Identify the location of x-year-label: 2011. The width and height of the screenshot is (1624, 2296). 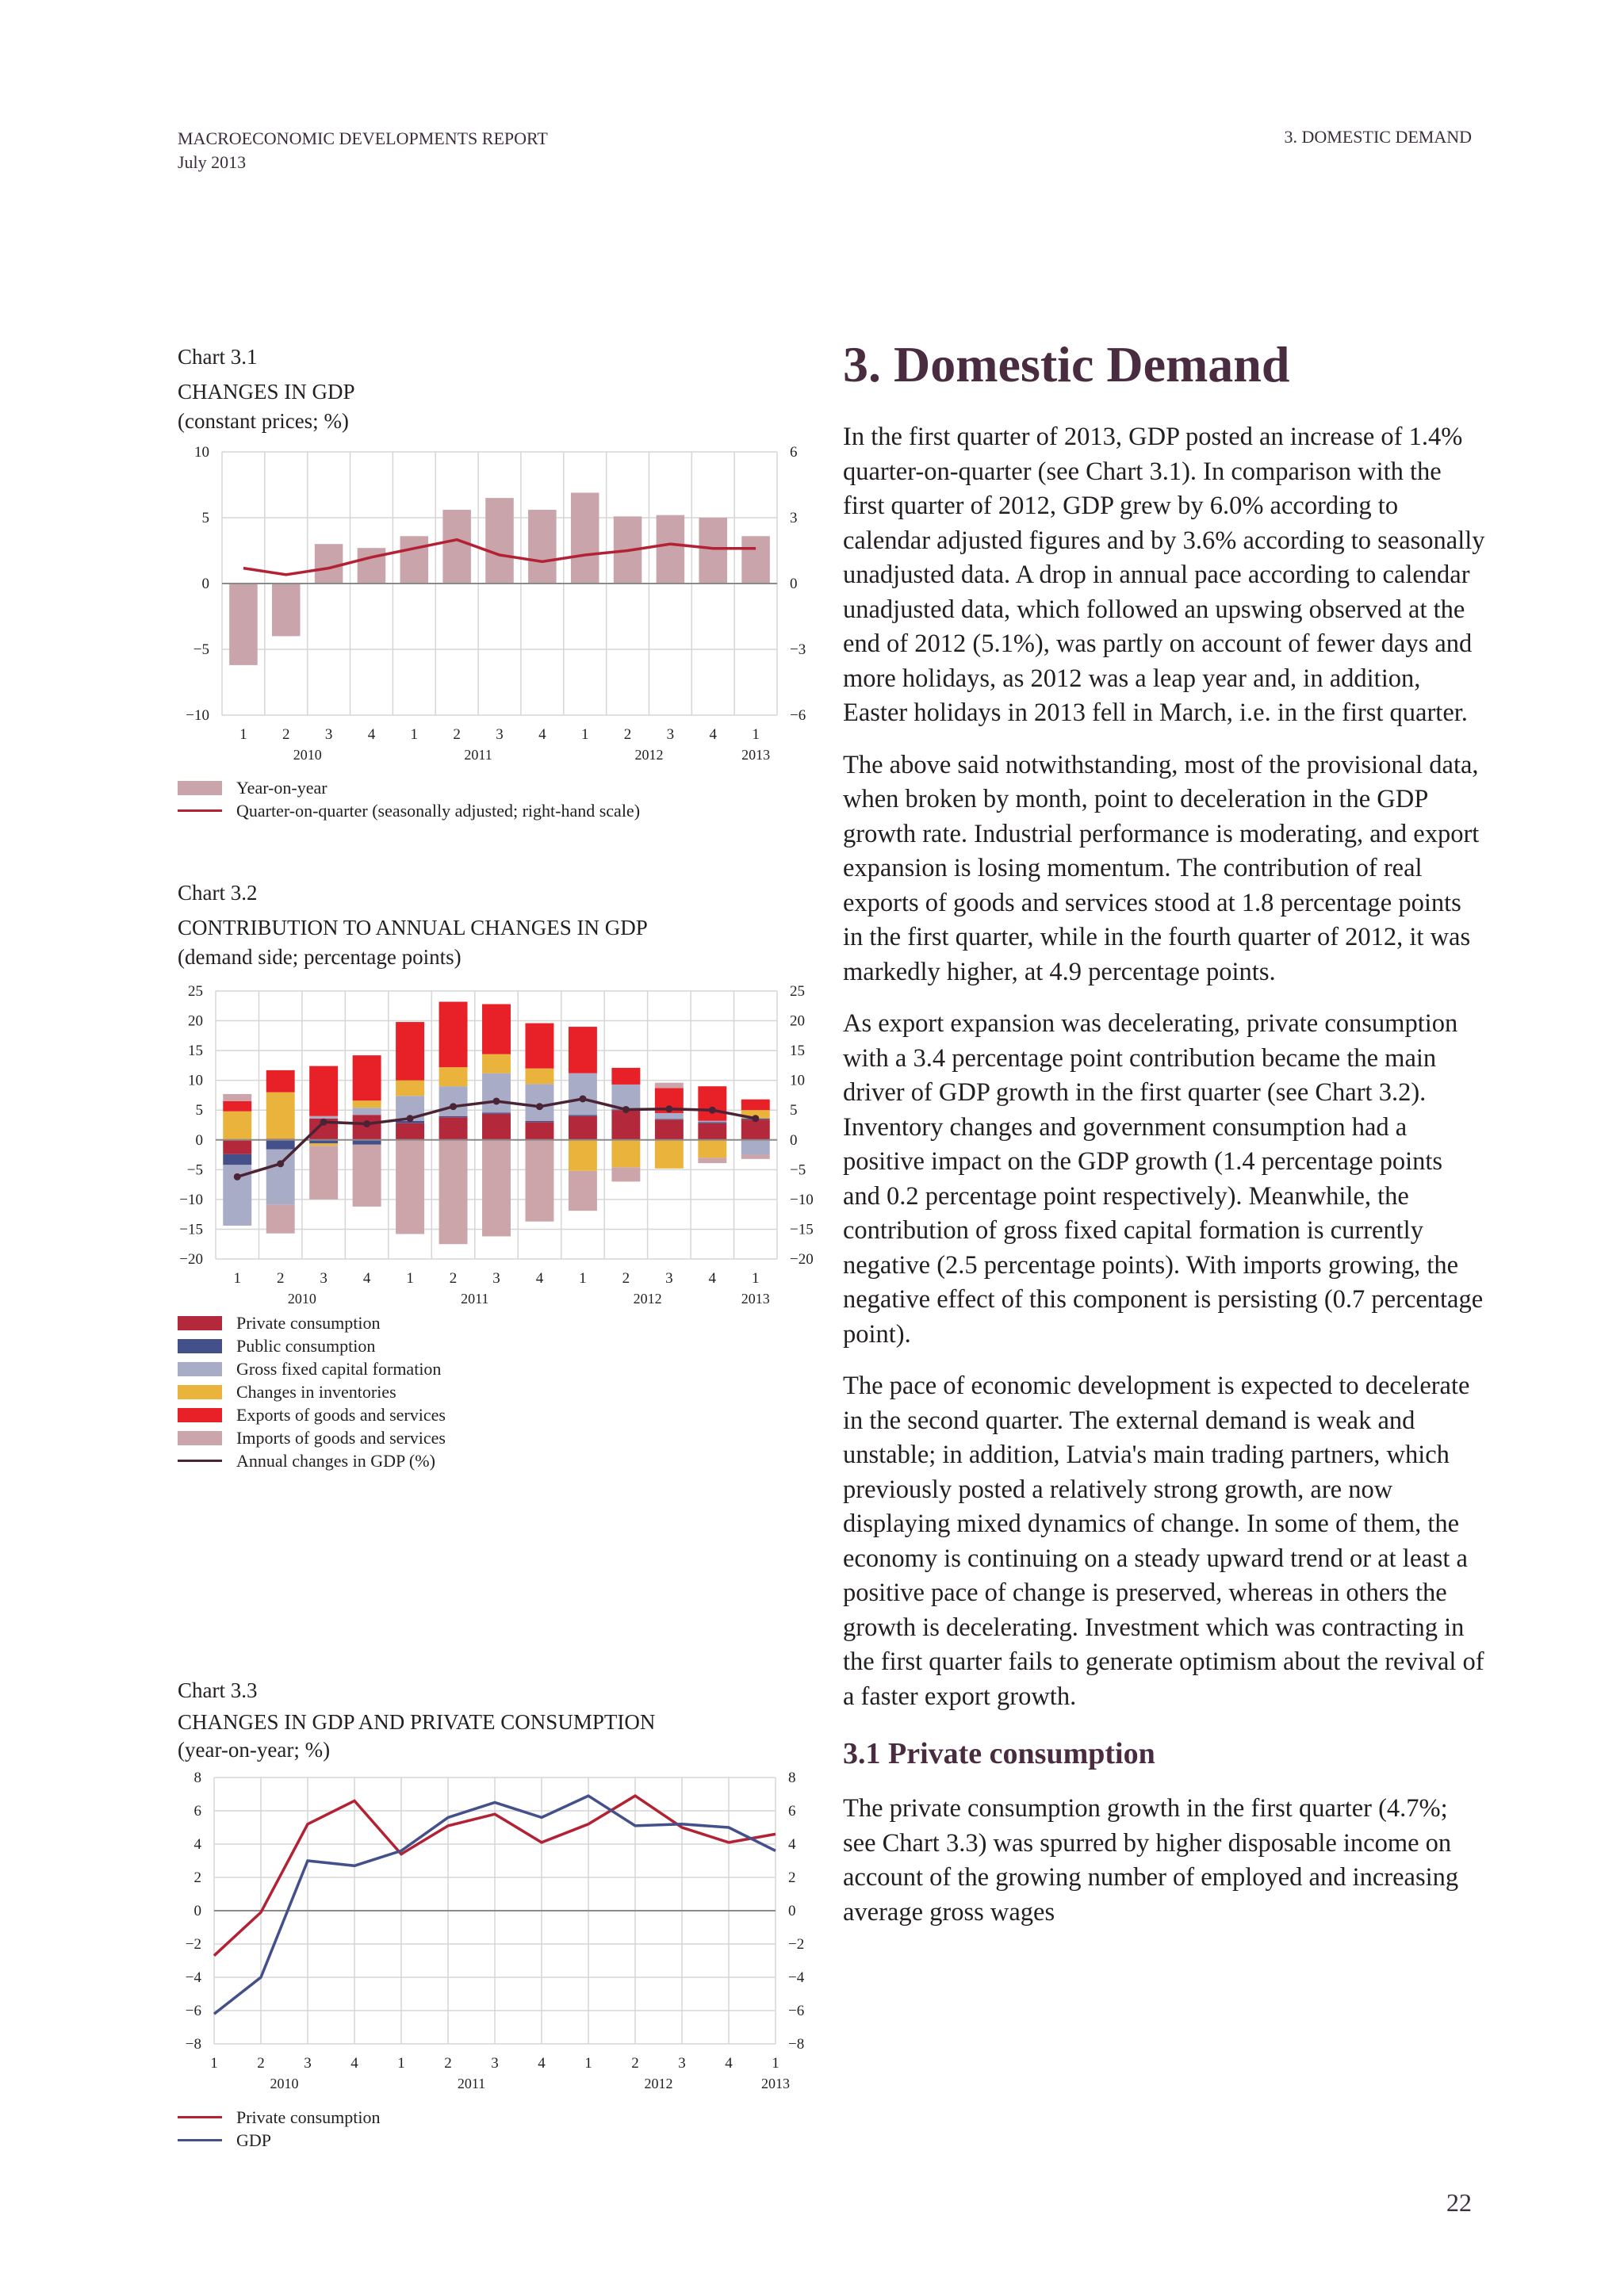
(478, 755).